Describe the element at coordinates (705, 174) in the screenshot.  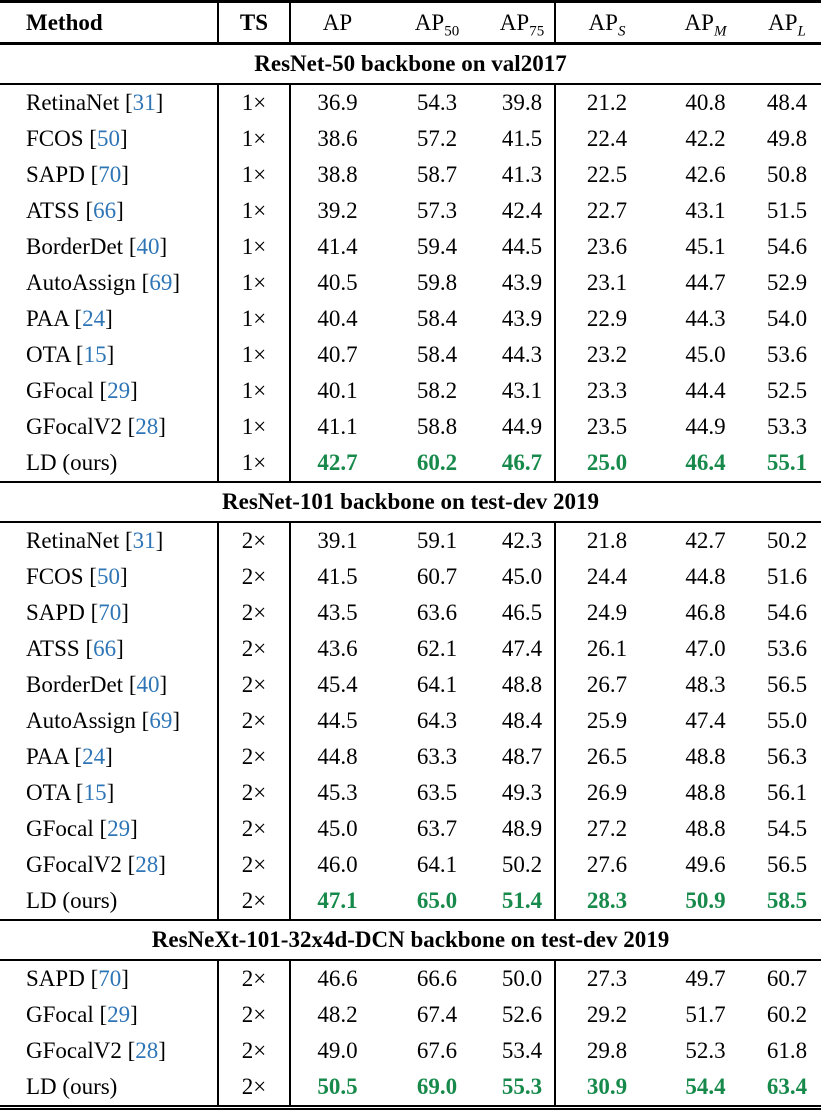
I see `value-cell-ap-m: 42.6` at that location.